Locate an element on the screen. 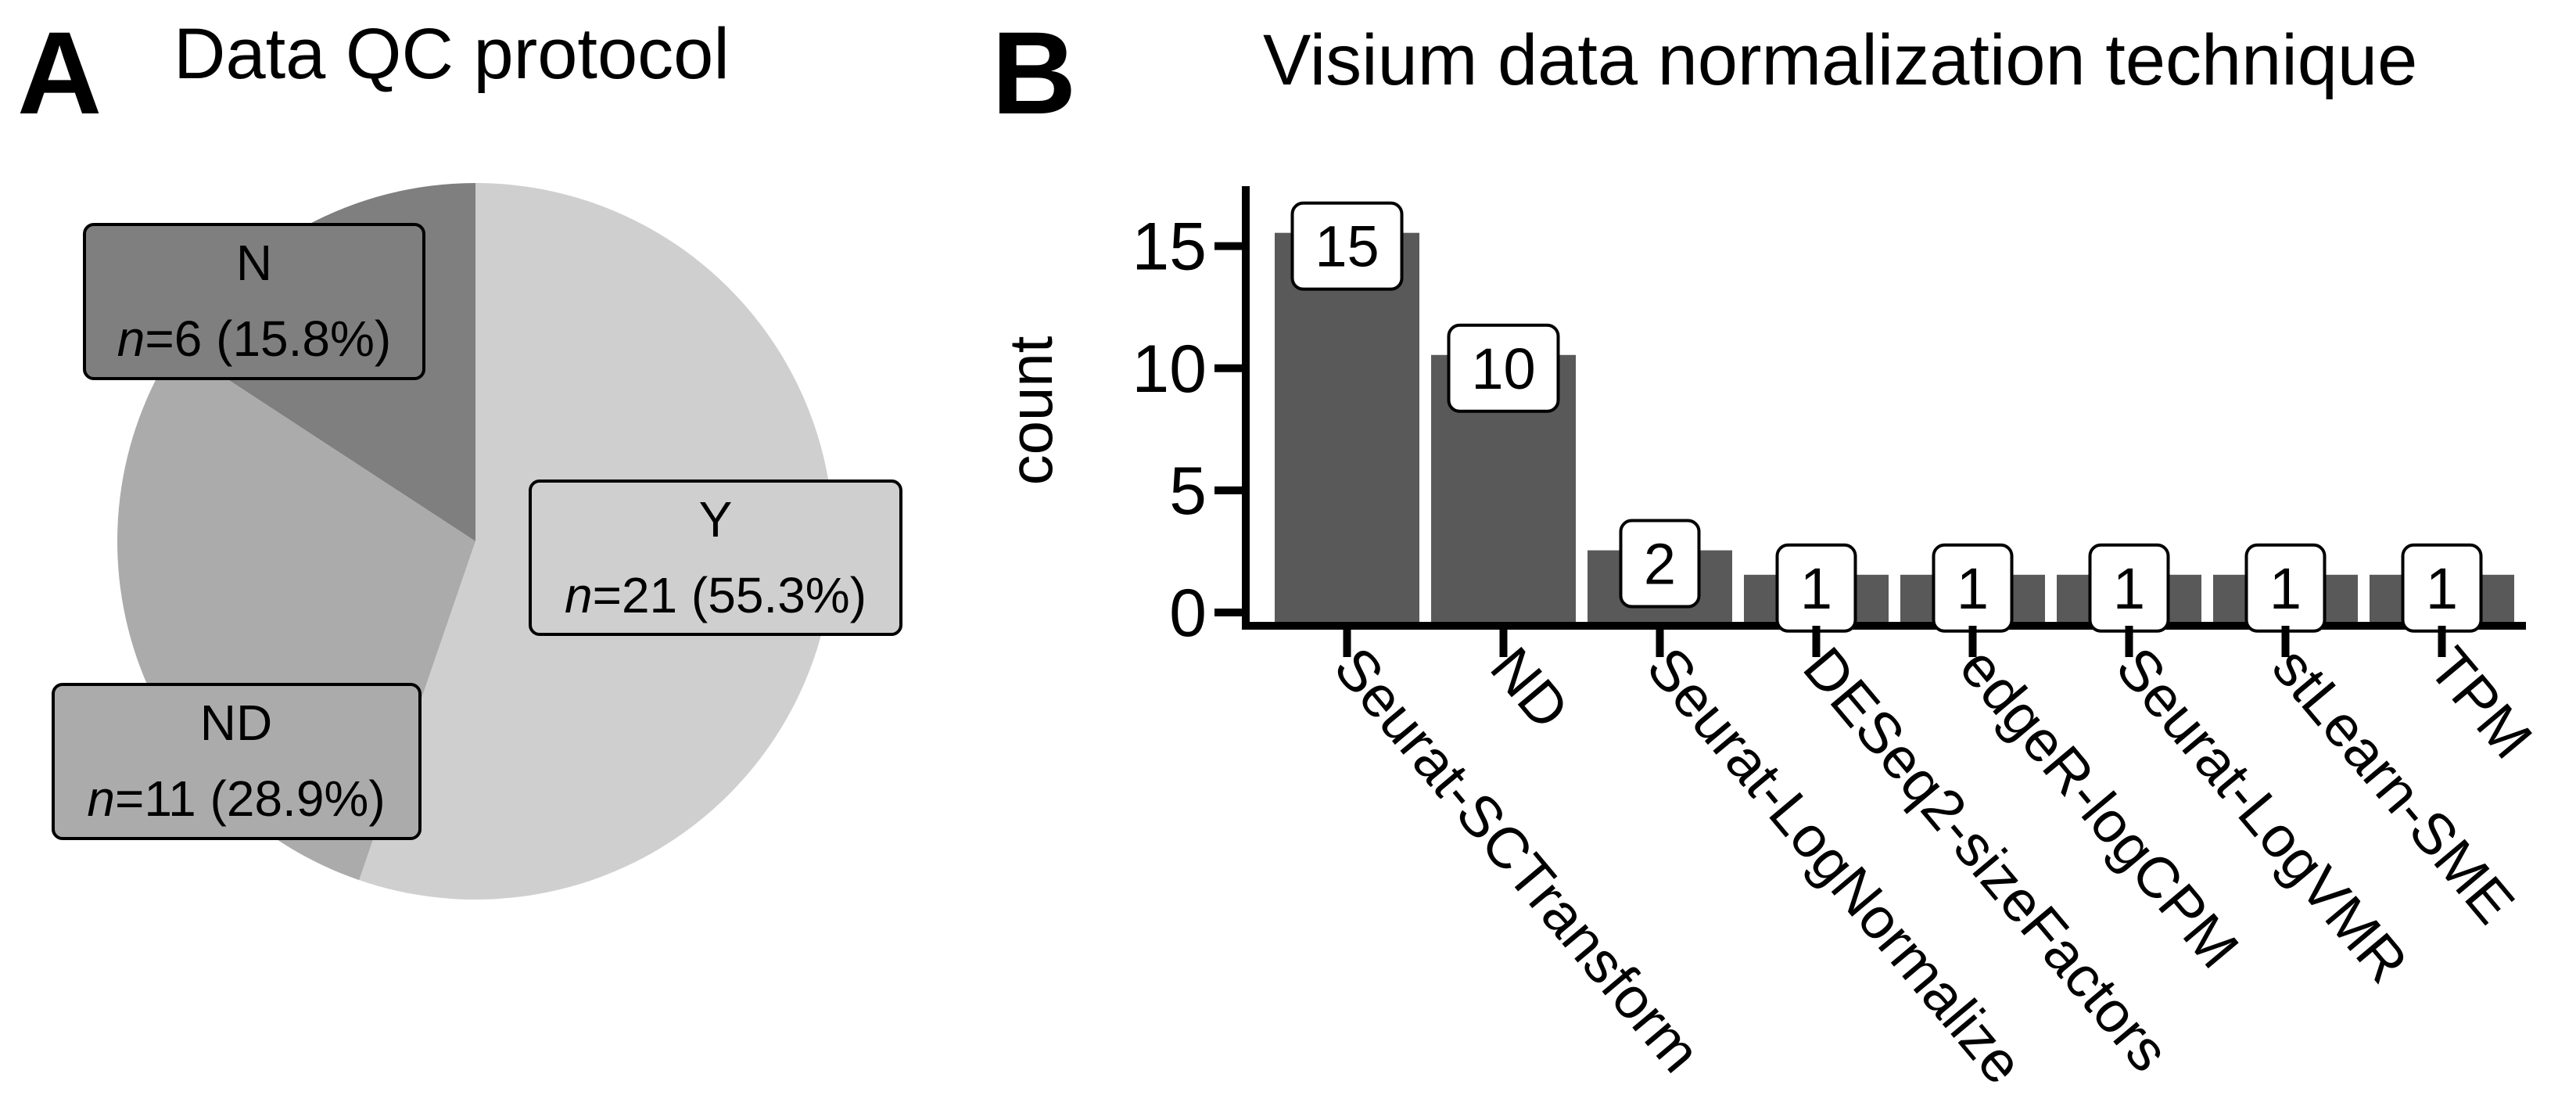 This screenshot has width=2576, height=1117. pie-label-y: Y n=21 (55.3%) is located at coordinates (715, 557).